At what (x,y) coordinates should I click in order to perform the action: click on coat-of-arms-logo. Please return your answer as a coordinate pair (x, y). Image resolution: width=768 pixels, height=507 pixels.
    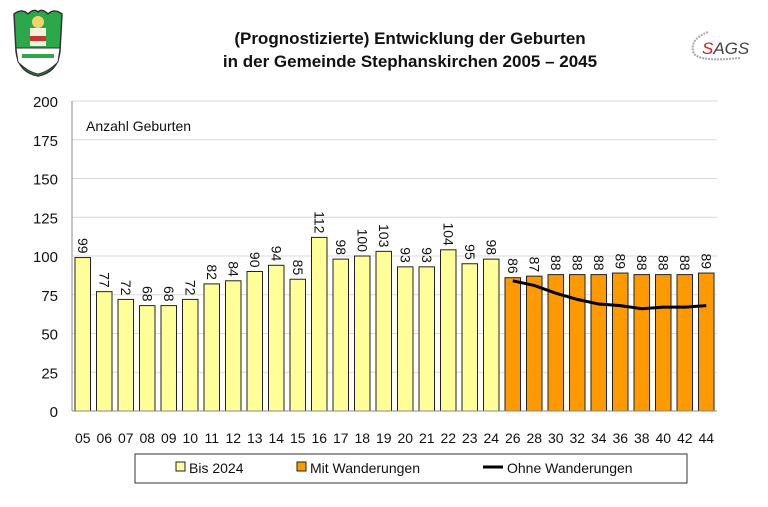
    Looking at the image, I should click on (38, 43).